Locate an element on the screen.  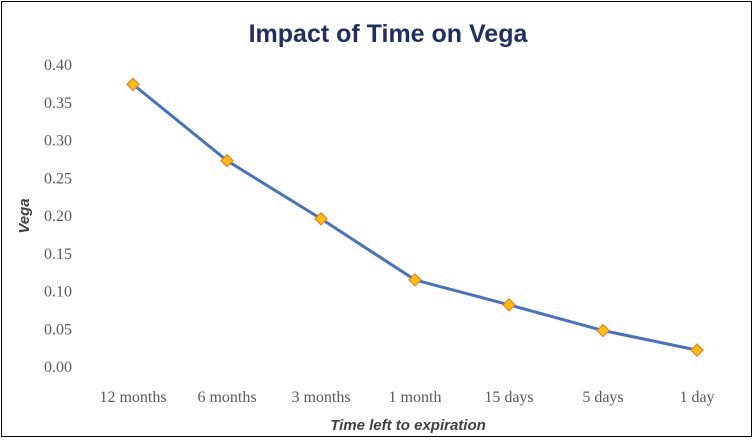
x-tick-label: 12 months is located at coordinates (132, 397).